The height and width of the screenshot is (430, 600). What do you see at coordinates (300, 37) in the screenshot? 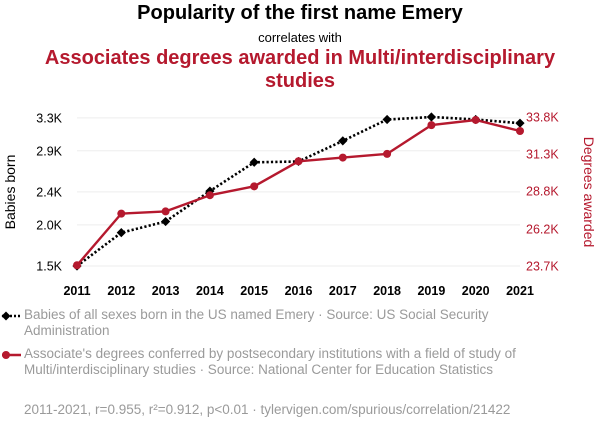
I see `chart-subtitle: correlates with` at bounding box center [300, 37].